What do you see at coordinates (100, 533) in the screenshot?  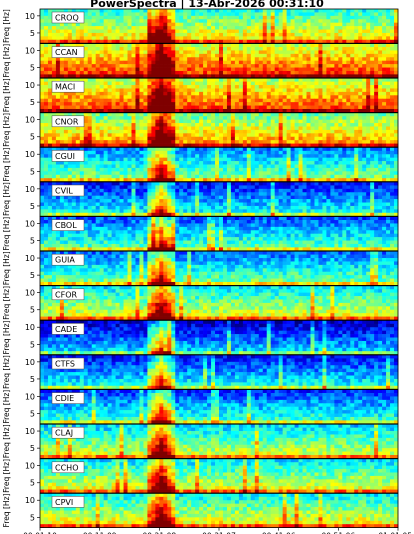 I see `x-tick-label: 00:11:09` at bounding box center [100, 533].